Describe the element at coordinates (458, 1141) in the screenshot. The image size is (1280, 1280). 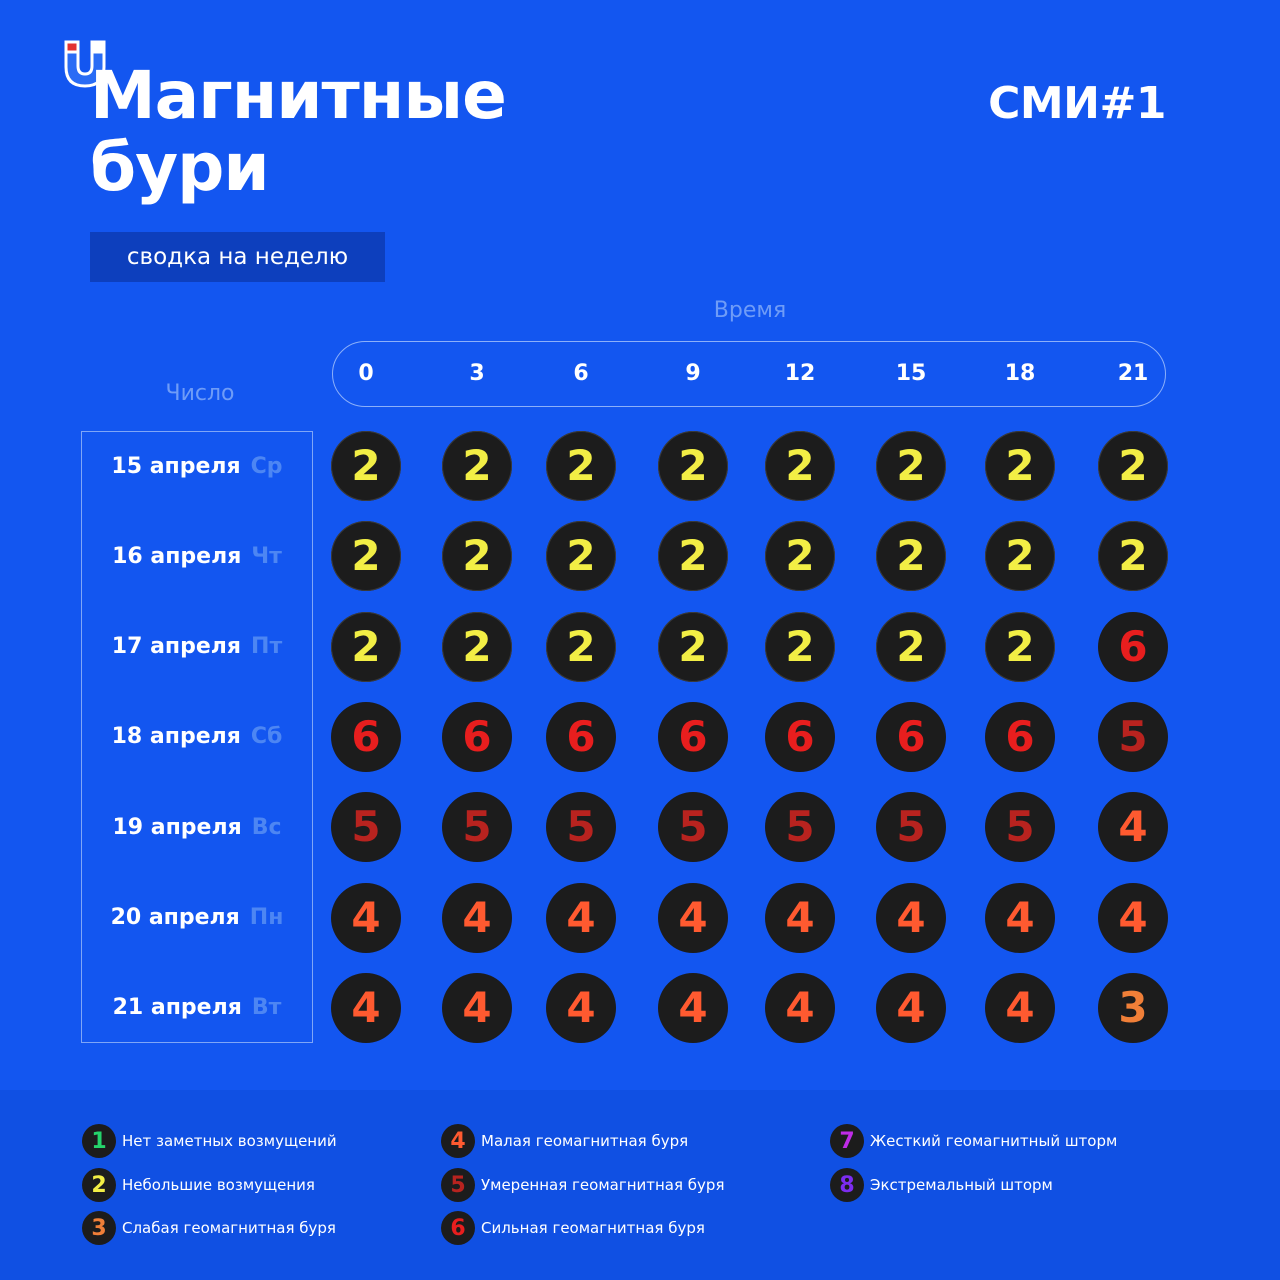
I see `legend-level-badge: 4` at that location.